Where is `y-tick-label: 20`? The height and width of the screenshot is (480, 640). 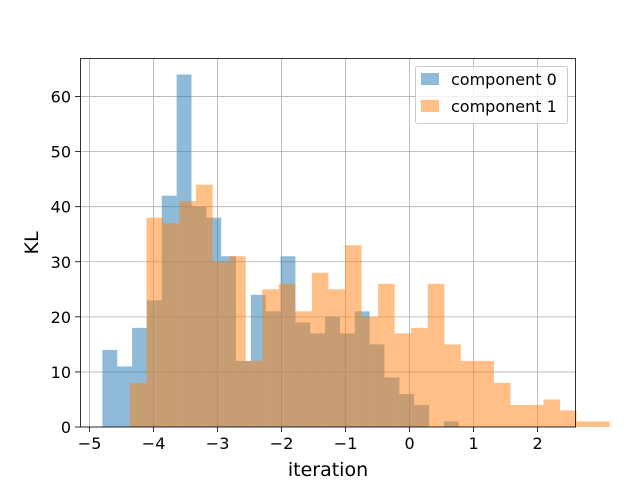
y-tick-label: 20 is located at coordinates (61, 317).